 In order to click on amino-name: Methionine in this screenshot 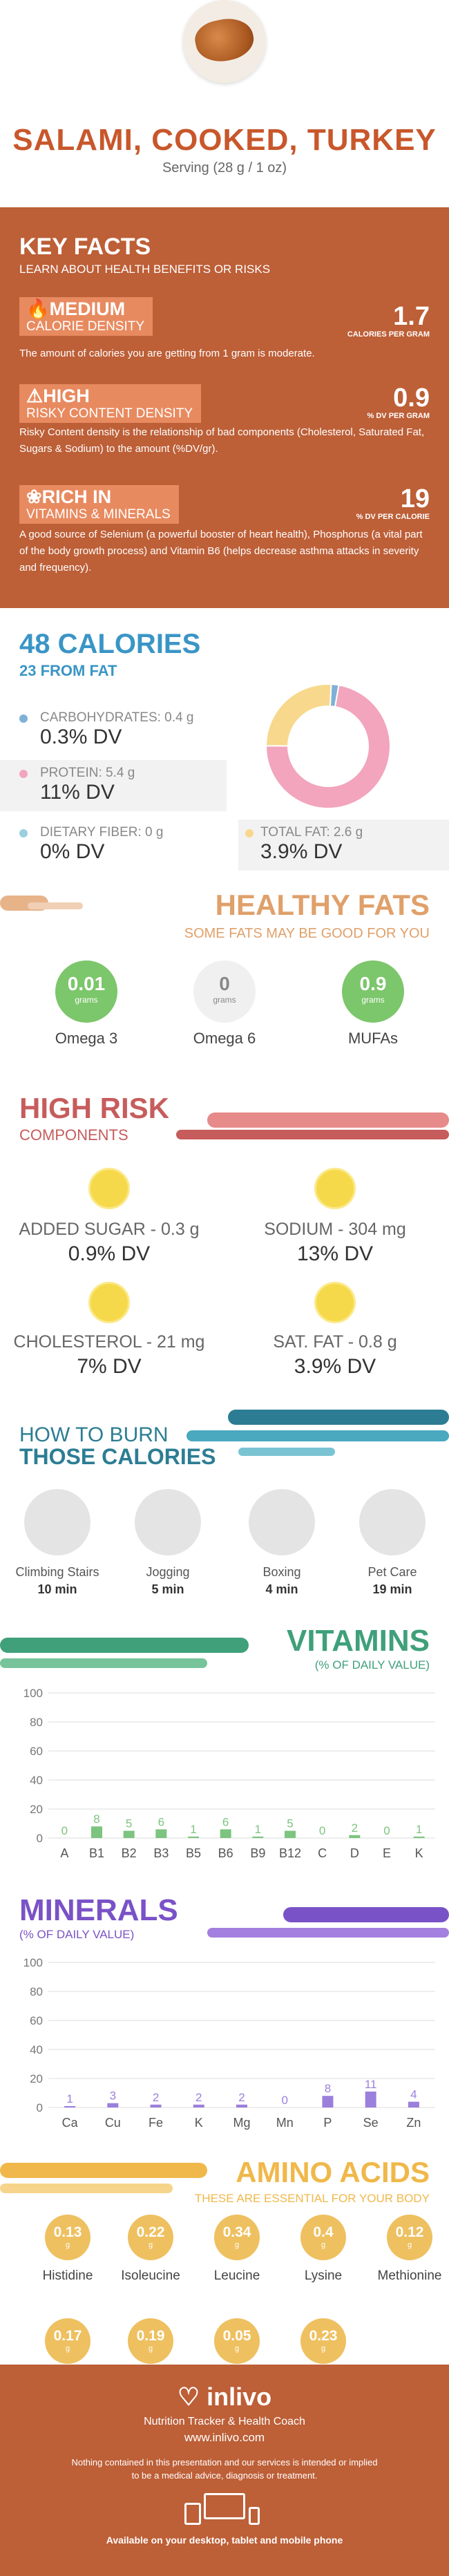, I will do `click(410, 2276)`.